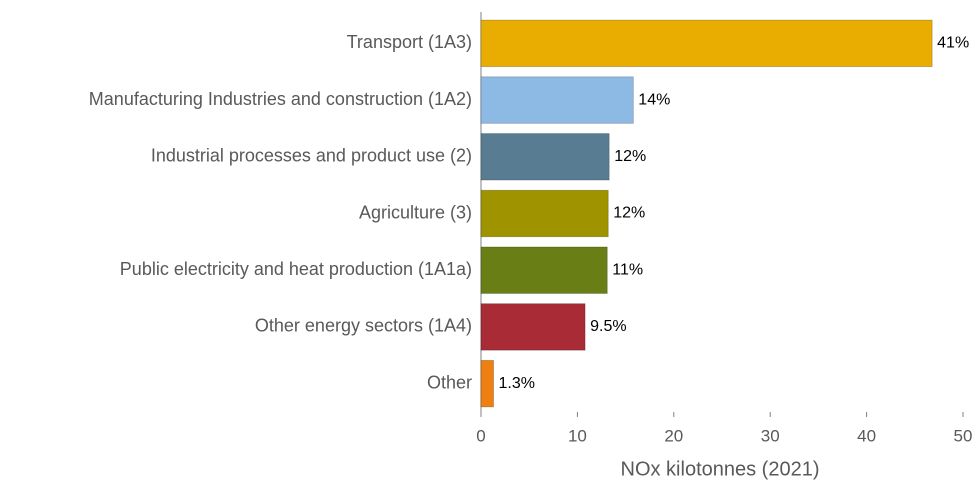  Describe the element at coordinates (517, 383) in the screenshot. I see `value-label: 1.3%` at that location.